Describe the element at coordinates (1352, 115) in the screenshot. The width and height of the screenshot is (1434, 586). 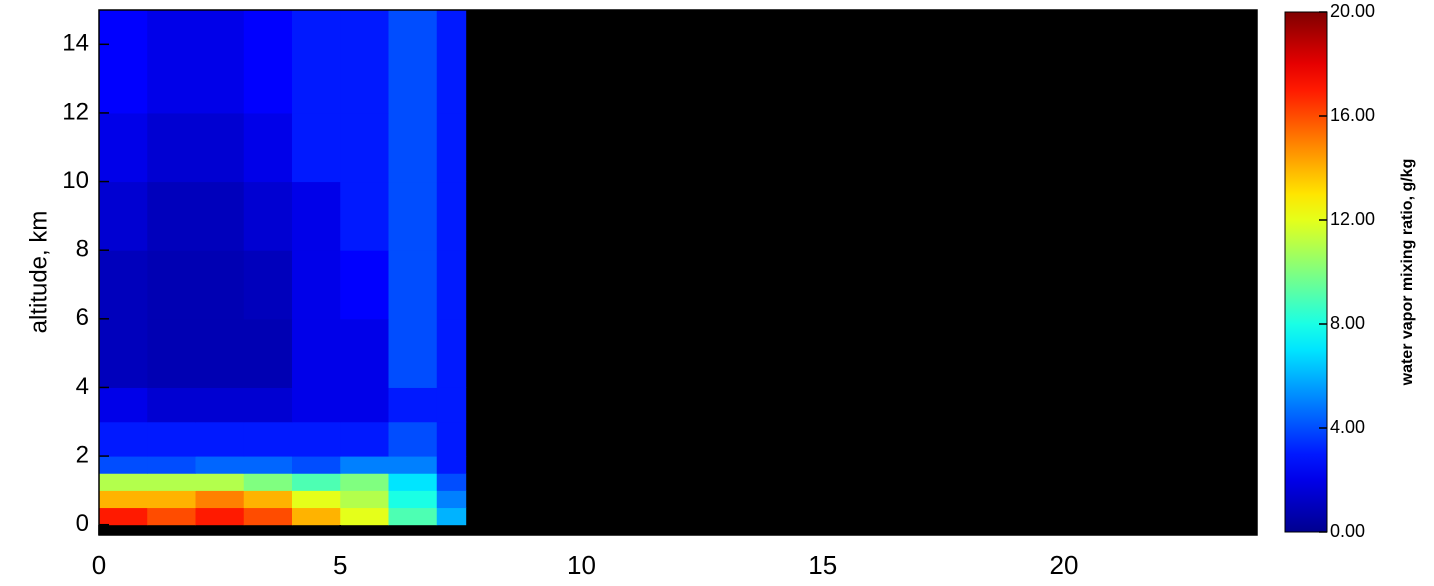
I see `colorbar-tick-label: 16.00` at that location.